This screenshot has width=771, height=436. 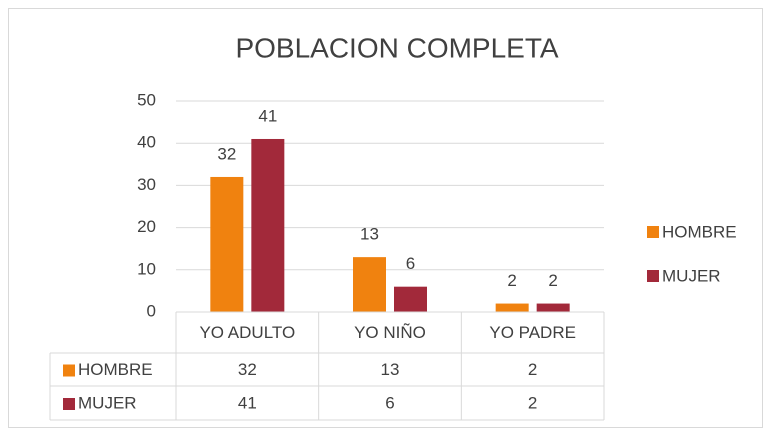 What do you see at coordinates (226, 153) in the screenshot?
I see `data-label: 32` at bounding box center [226, 153].